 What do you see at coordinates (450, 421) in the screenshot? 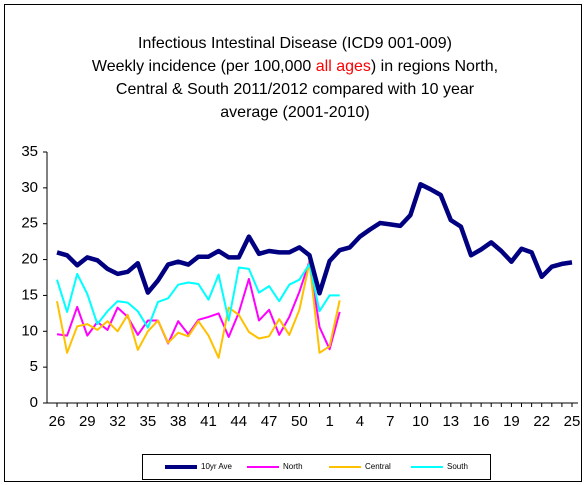
I see `x-tick-label: 13` at bounding box center [450, 421].